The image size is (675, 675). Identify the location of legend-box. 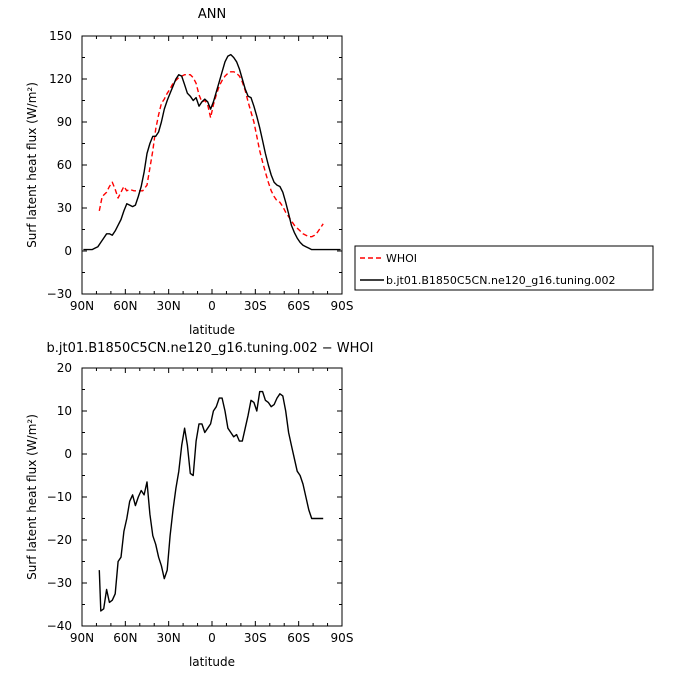
(504, 268).